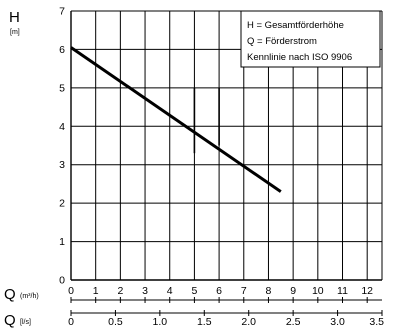 This screenshot has width=395, height=329. Describe the element at coordinates (25, 322) in the screenshot. I see `x2-axis-unit: [l/s]` at that location.